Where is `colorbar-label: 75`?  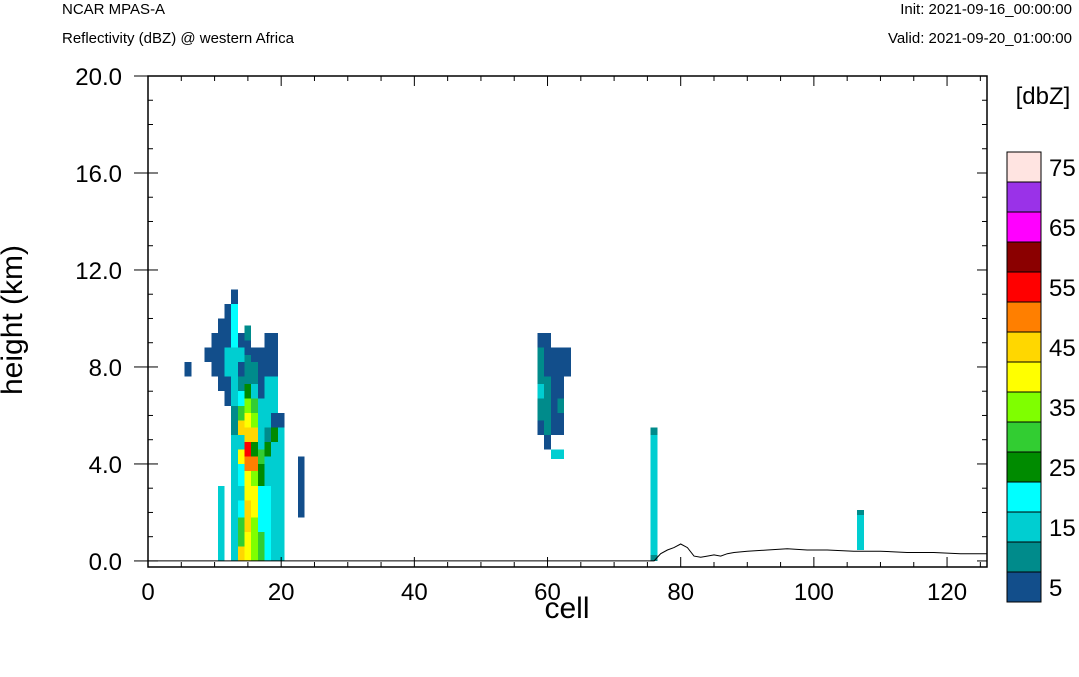
colorbar-label: 75 is located at coordinates (1062, 168).